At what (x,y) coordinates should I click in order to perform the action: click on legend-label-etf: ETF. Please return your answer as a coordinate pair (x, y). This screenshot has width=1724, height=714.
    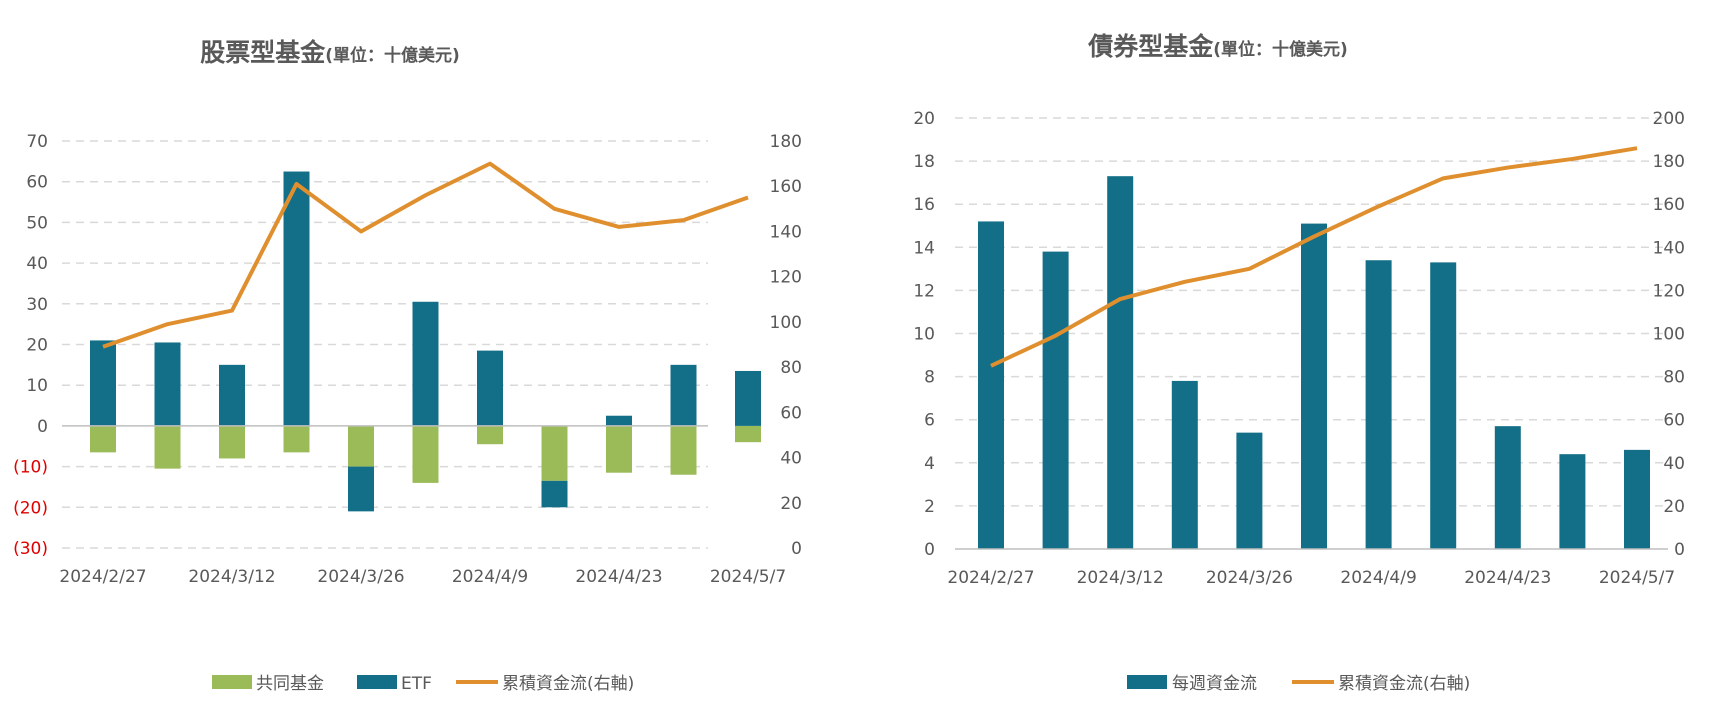
    Looking at the image, I should click on (416, 684).